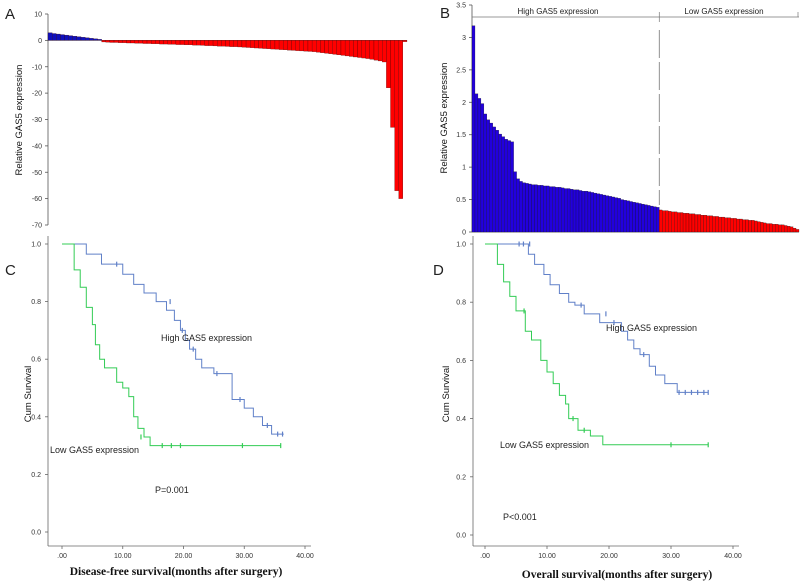  I want to click on panel-b-y-tick-label: 1.5, so click(461, 135).